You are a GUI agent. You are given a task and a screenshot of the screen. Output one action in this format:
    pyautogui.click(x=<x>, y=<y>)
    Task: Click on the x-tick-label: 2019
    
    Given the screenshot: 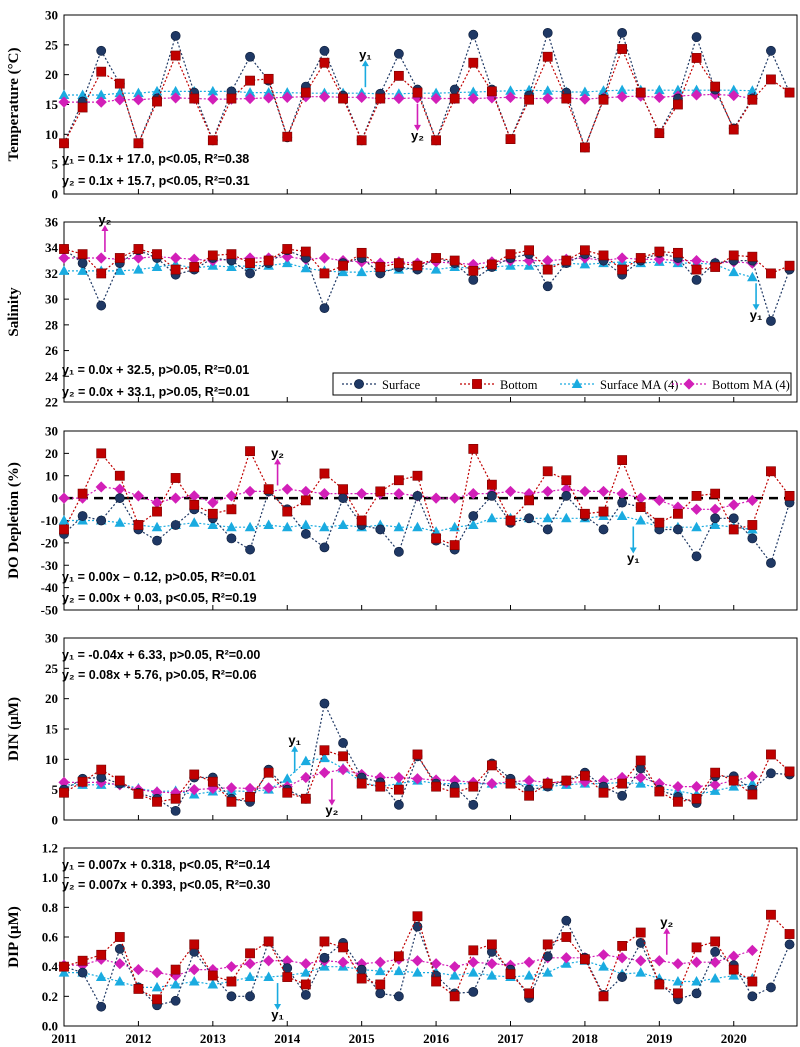 What is the action you would take?
    pyautogui.click(x=659, y=1038)
    